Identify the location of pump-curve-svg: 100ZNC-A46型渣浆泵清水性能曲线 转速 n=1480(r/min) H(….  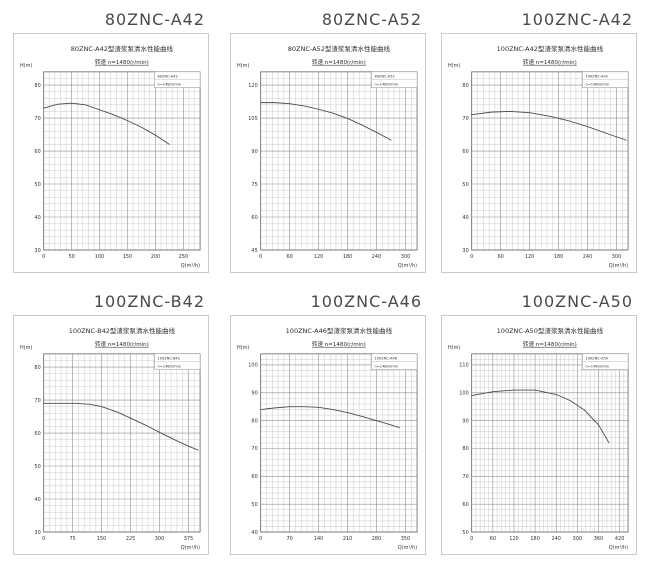
(327, 438).